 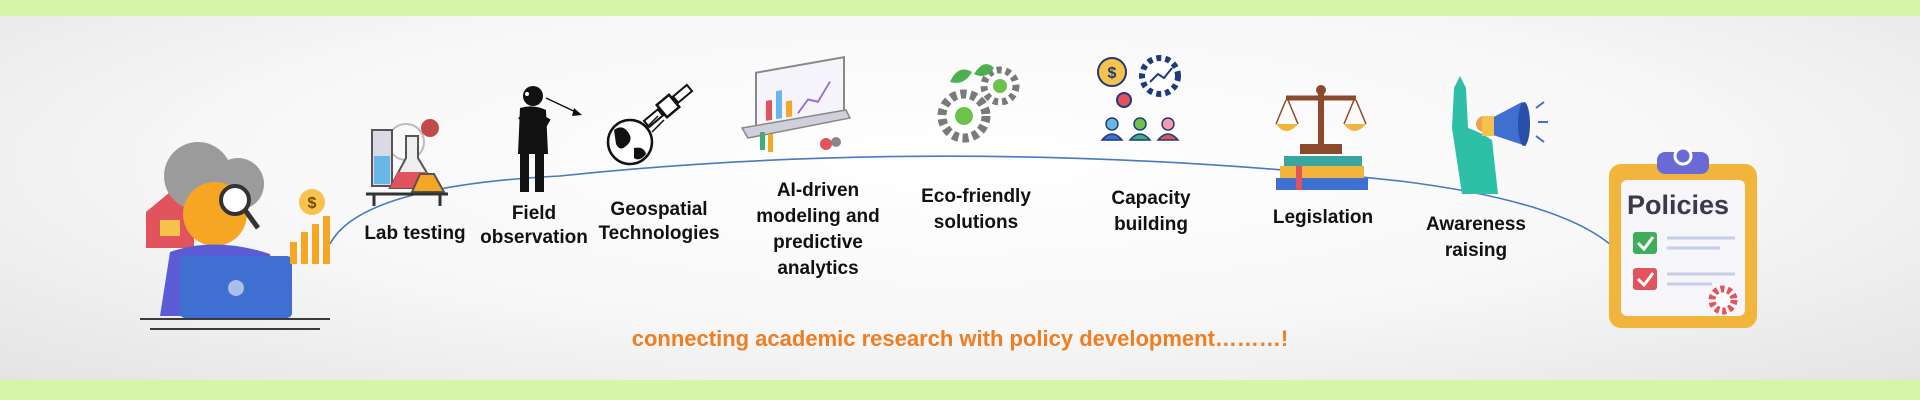 I want to click on step-label-capacity-building: Capacity building, so click(x=1151, y=211).